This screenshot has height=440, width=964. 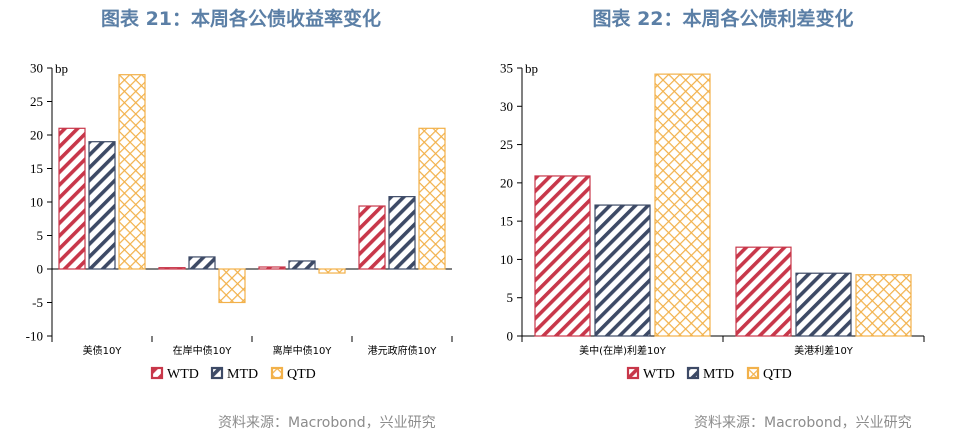 I want to click on x-tick-label: 美港利差10Y, so click(x=824, y=350).